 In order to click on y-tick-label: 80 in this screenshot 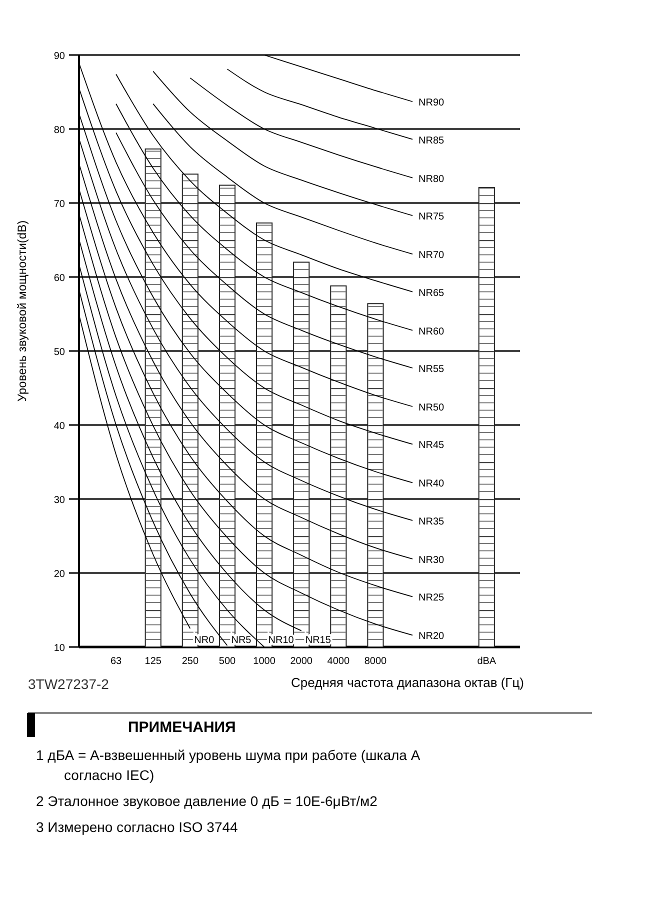, I will do `click(60, 130)`.